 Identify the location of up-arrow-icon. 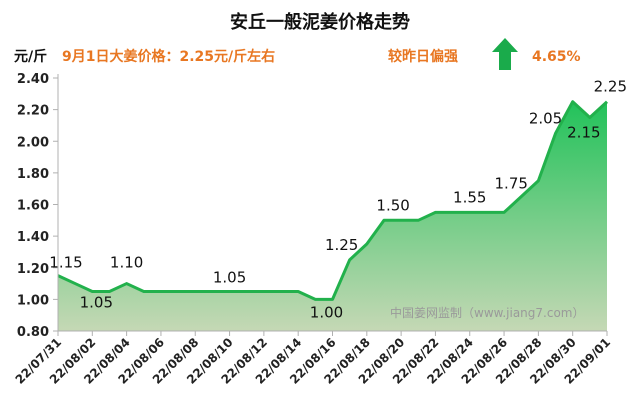
(505, 54).